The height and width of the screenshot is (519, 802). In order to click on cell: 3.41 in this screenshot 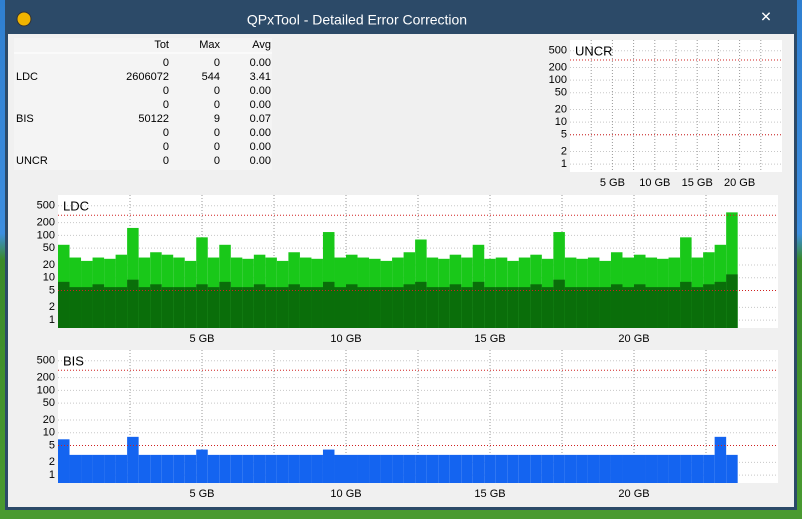, I will do `click(260, 77)`.